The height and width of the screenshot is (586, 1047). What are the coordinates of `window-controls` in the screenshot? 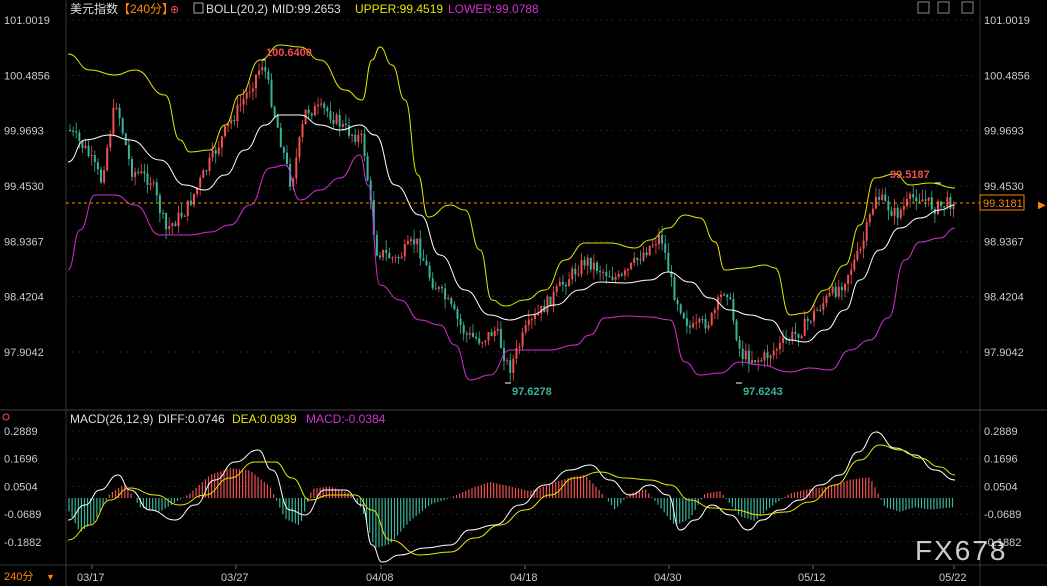 It's located at (945, 7).